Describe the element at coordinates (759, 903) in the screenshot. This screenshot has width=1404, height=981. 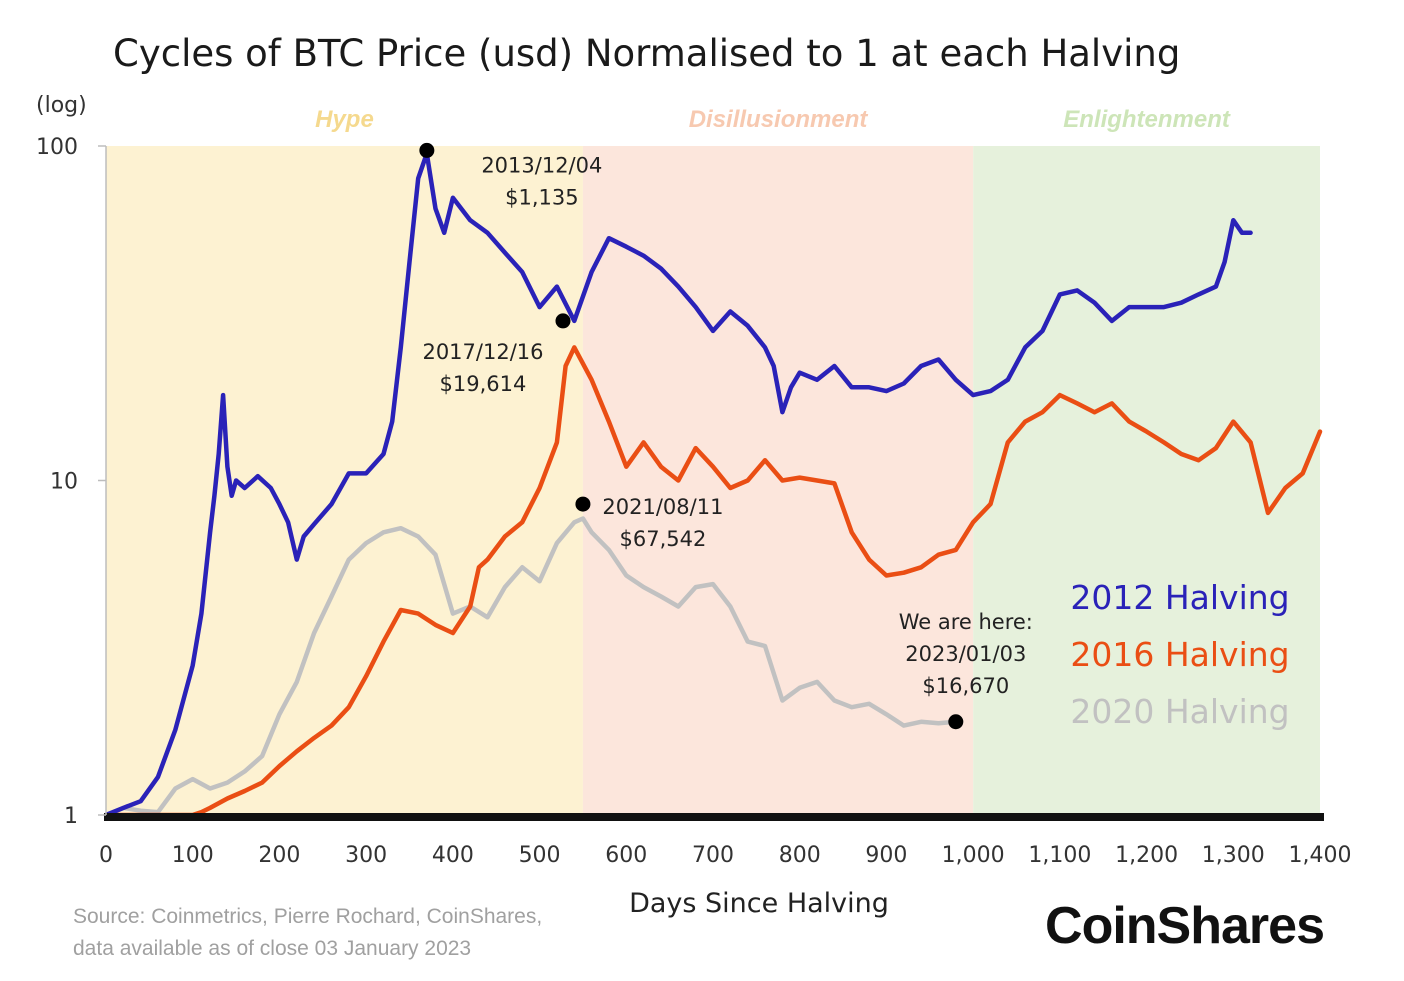
I see `x-axis-label: Days Since Halving` at that location.